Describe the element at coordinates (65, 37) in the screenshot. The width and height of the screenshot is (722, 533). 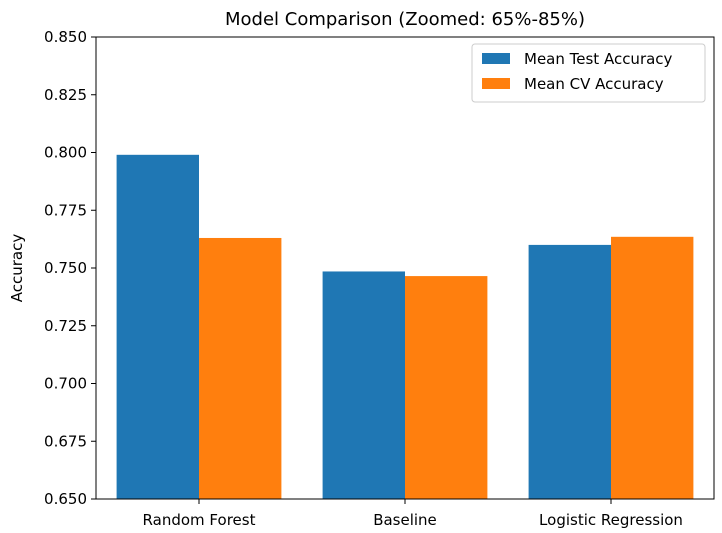
I see `y-tick-label: 0.850` at that location.